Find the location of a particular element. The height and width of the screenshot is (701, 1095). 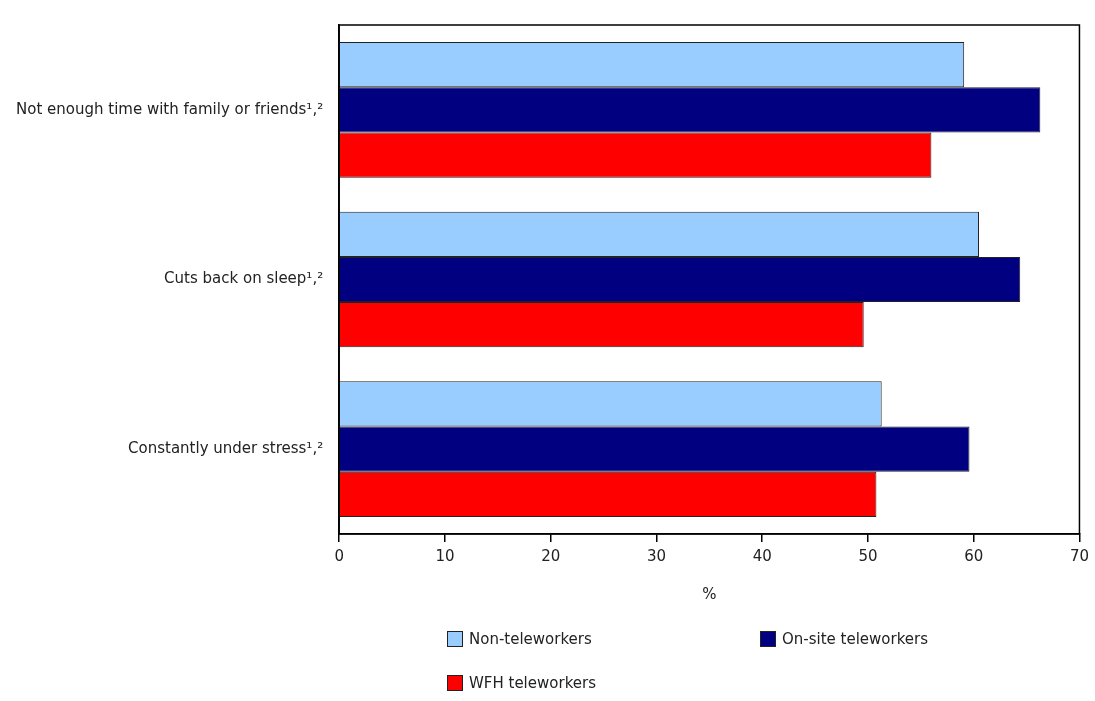

x-tick-label: 20 is located at coordinates (551, 555).